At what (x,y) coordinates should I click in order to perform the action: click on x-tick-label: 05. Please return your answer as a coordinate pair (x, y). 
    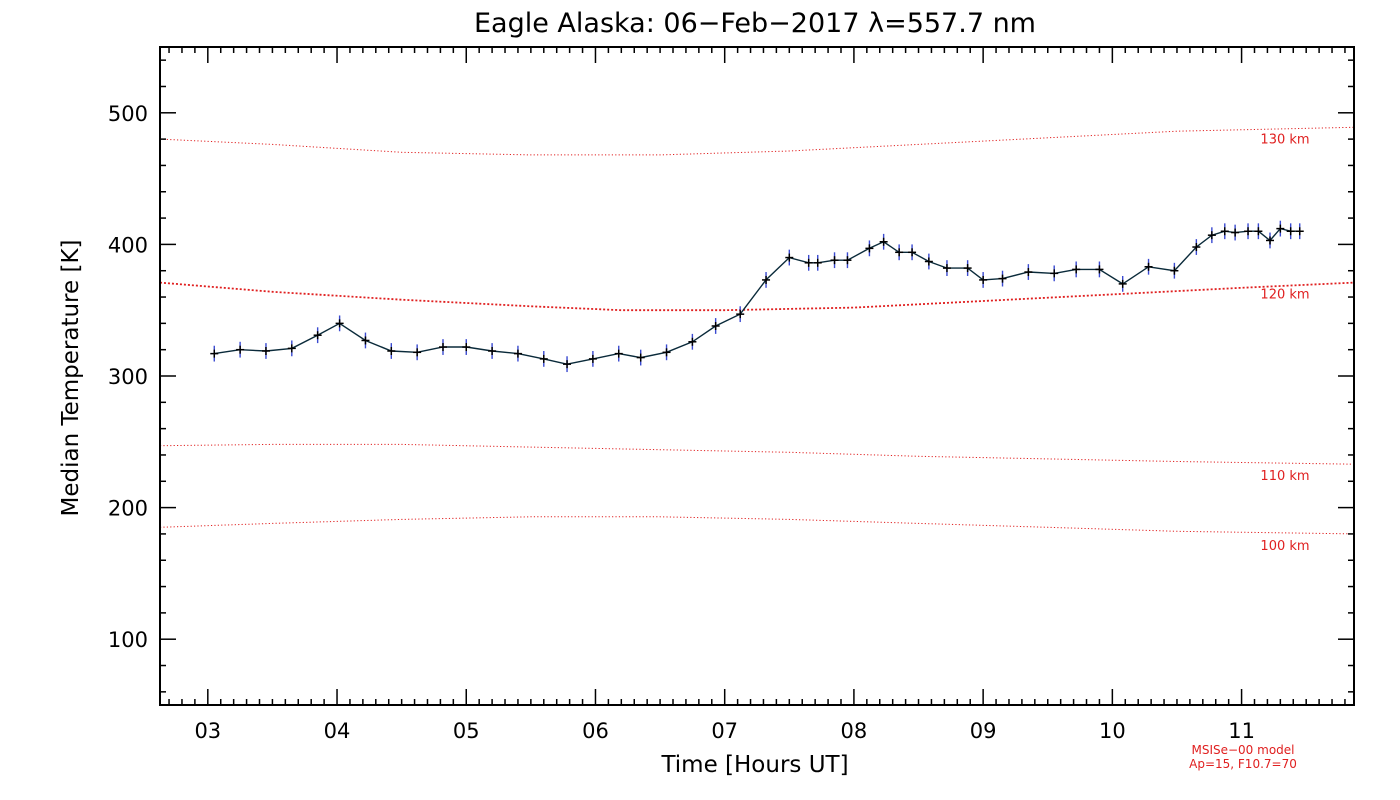
    Looking at the image, I should click on (466, 731).